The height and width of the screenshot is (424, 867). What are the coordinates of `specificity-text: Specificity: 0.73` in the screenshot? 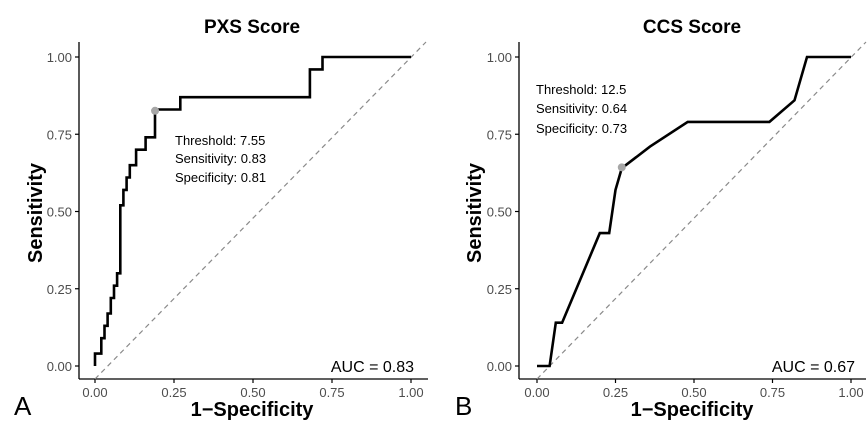 It's located at (581, 128).